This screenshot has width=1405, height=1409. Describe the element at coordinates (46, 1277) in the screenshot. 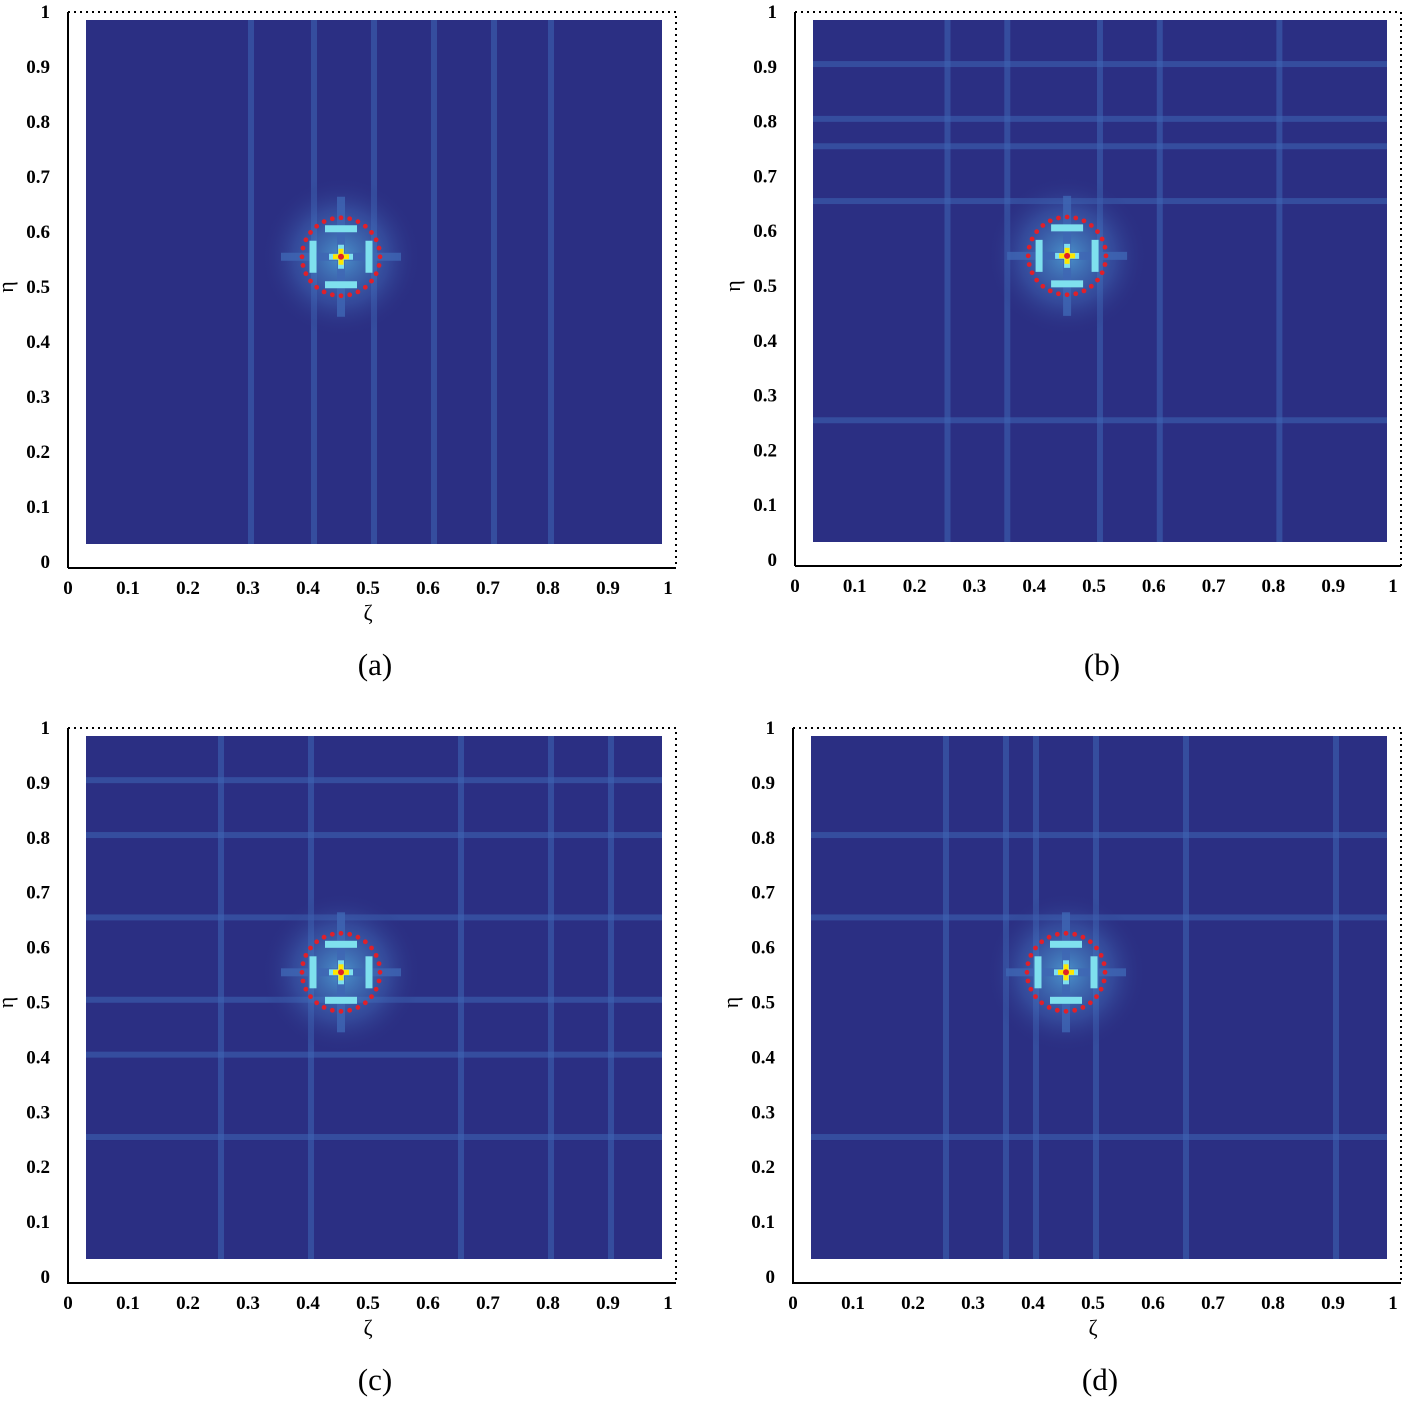

I see `y-tick-label: 0` at that location.